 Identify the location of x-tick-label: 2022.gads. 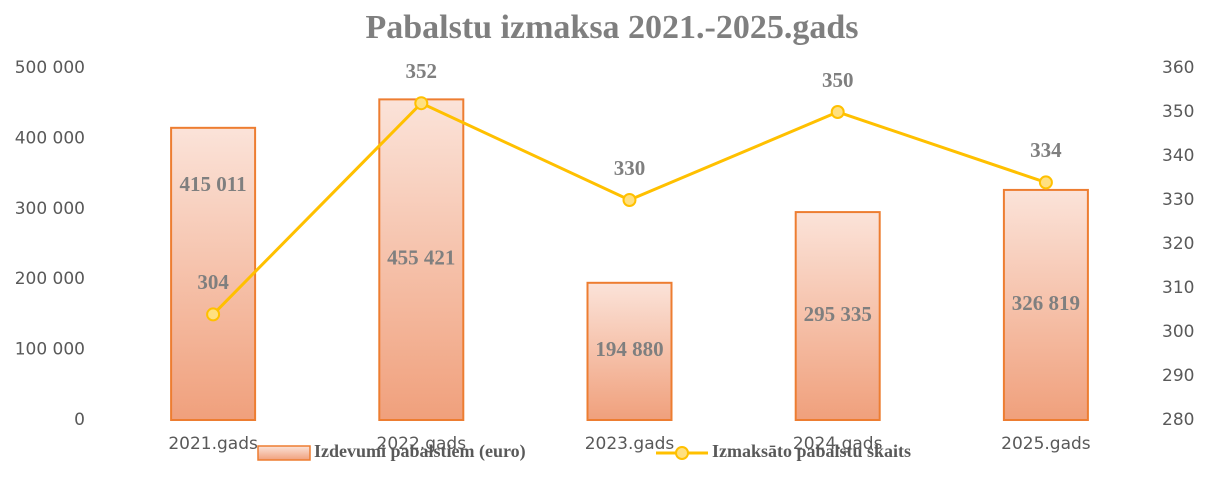
(422, 444).